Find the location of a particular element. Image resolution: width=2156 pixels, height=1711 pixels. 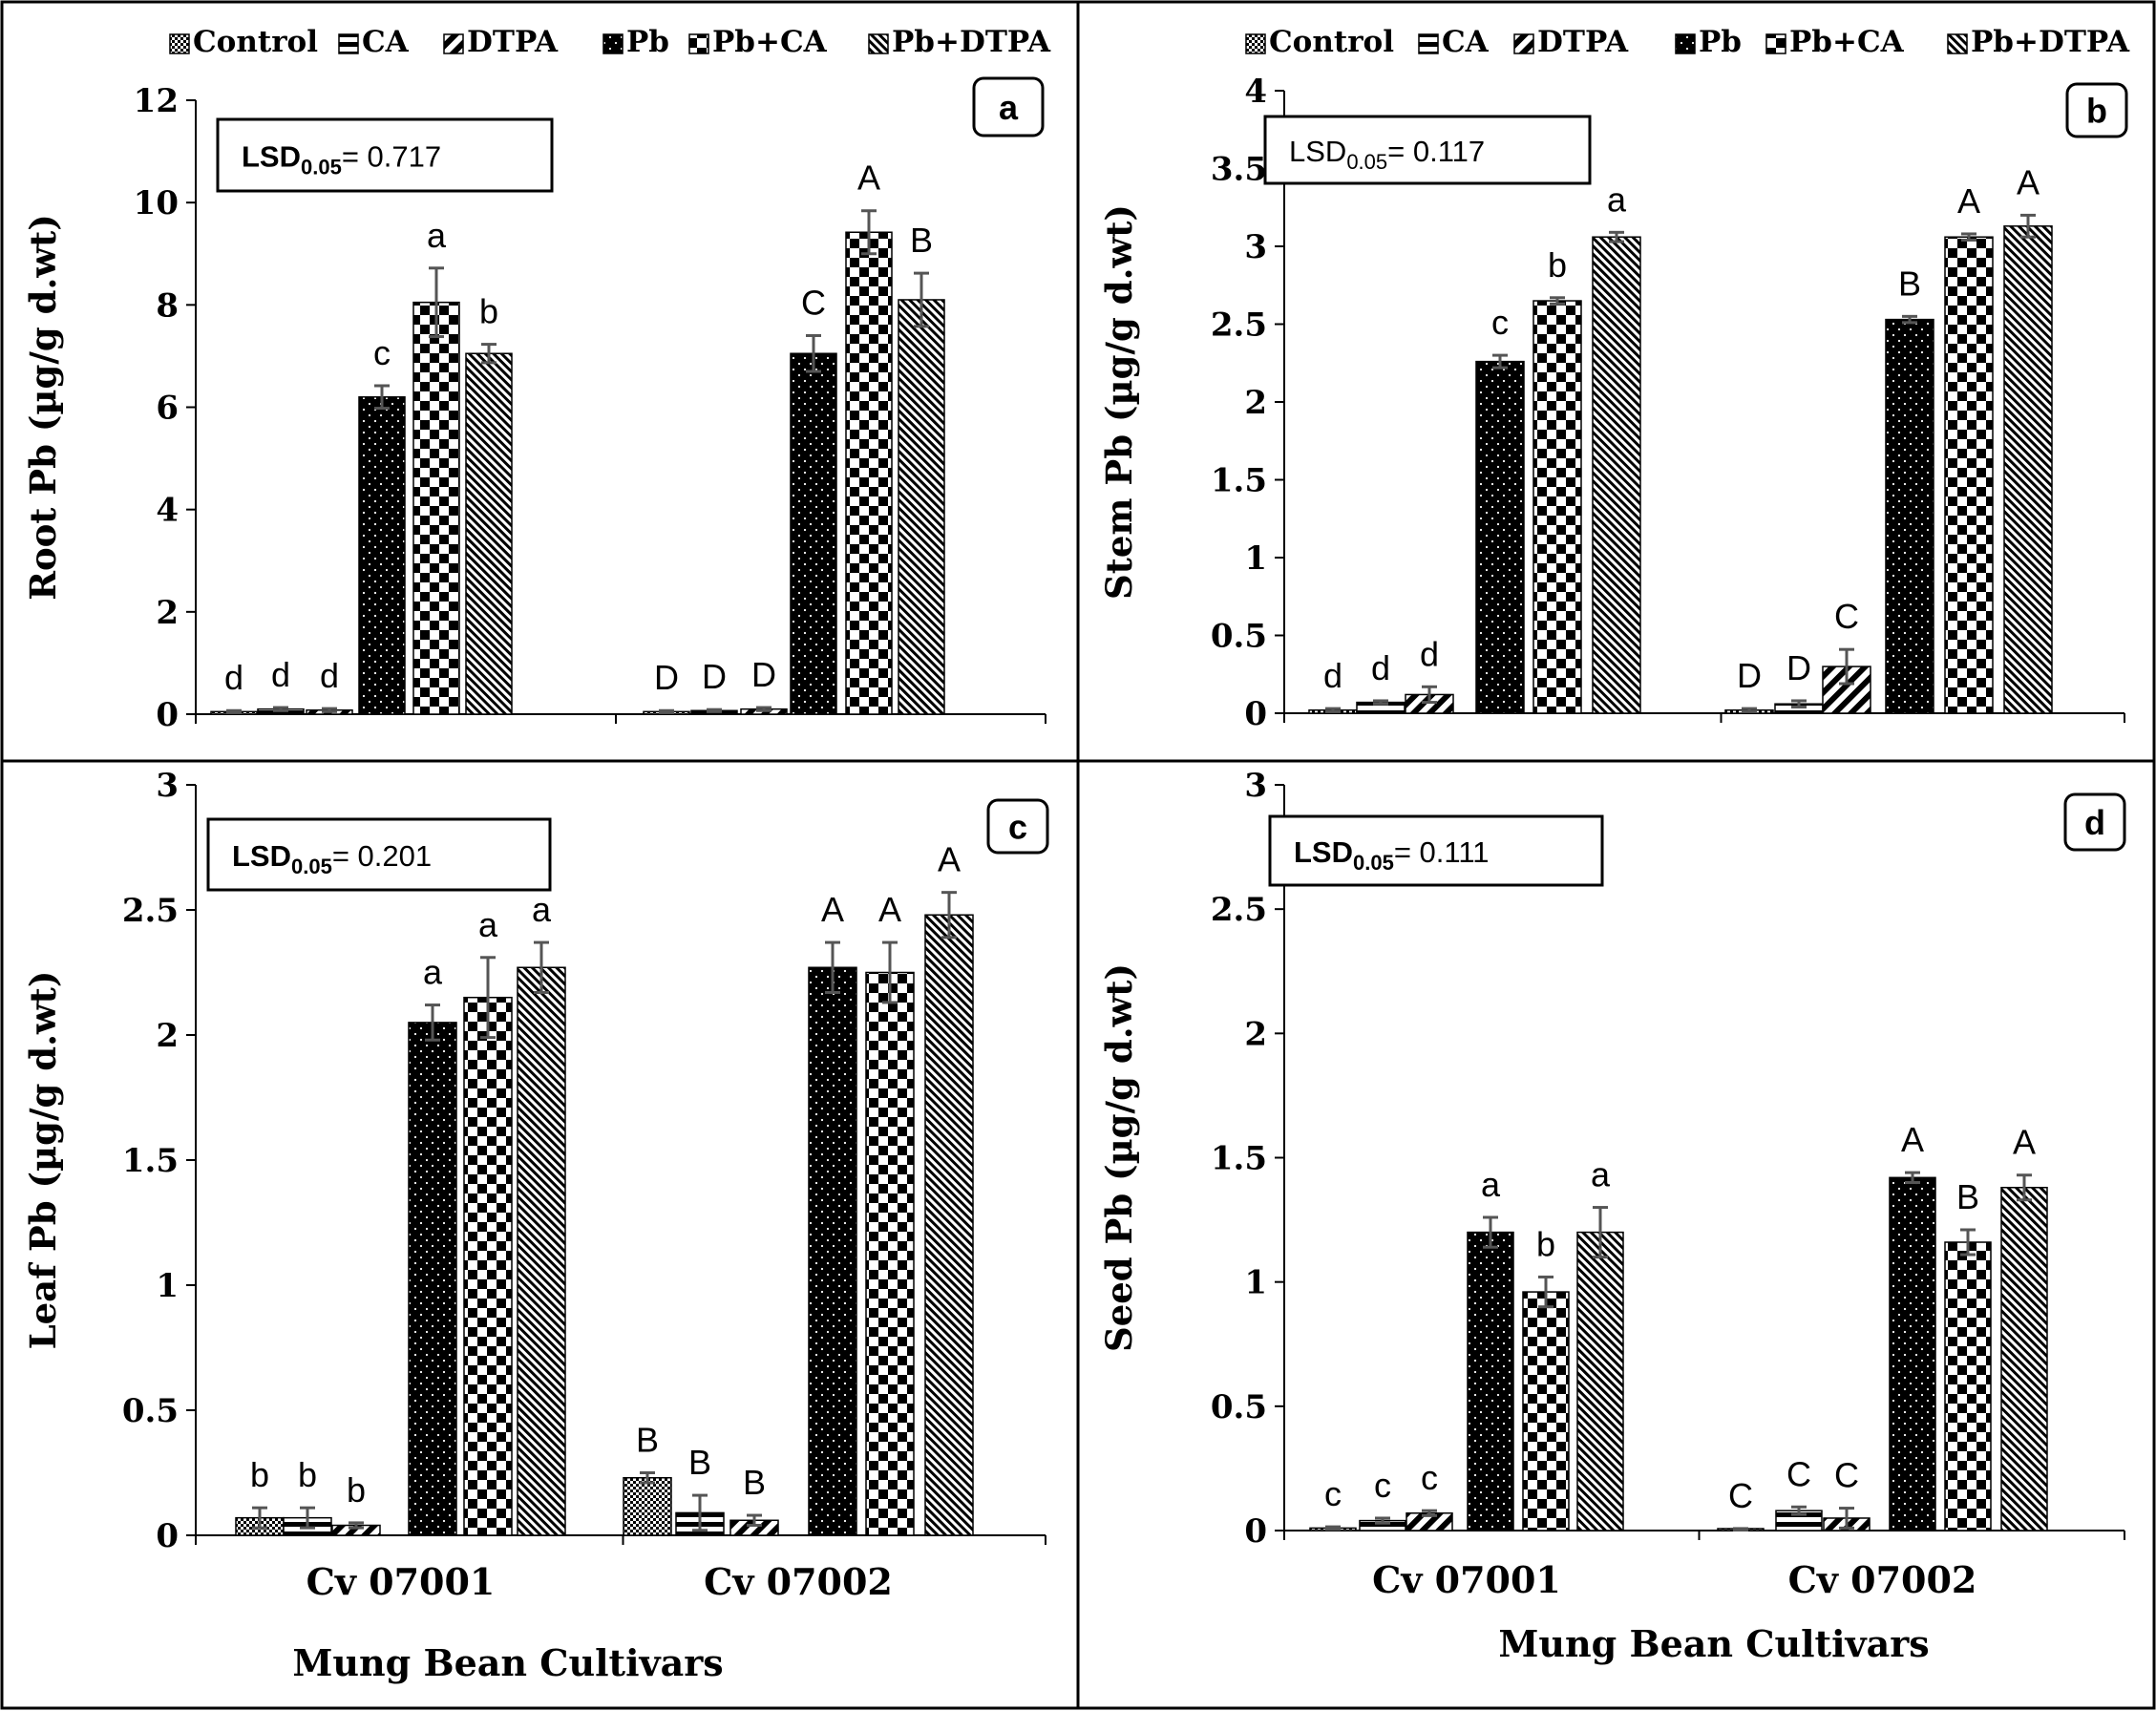

lsd-text: LSD0.05= 0.117 is located at coordinates (1387, 154).